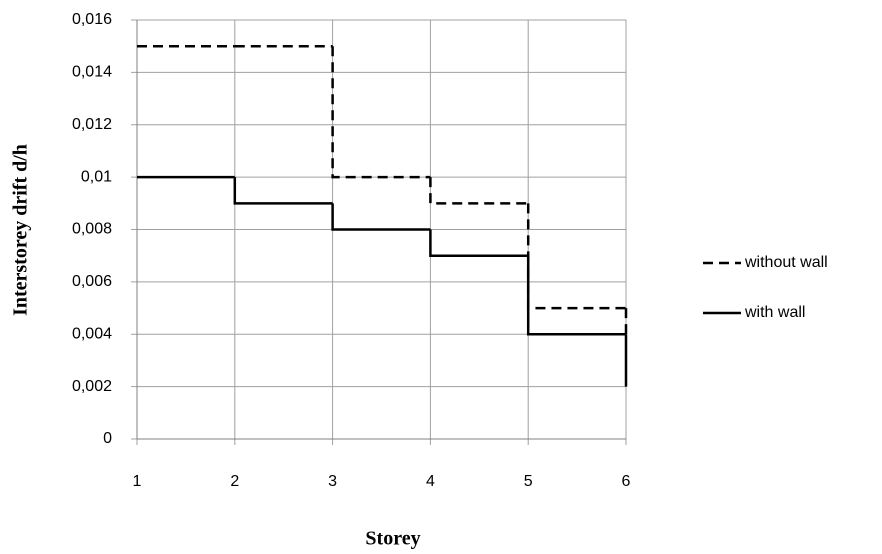 The width and height of the screenshot is (882, 554). Describe the element at coordinates (107, 438) in the screenshot. I see `y-tick-label: 0` at that location.